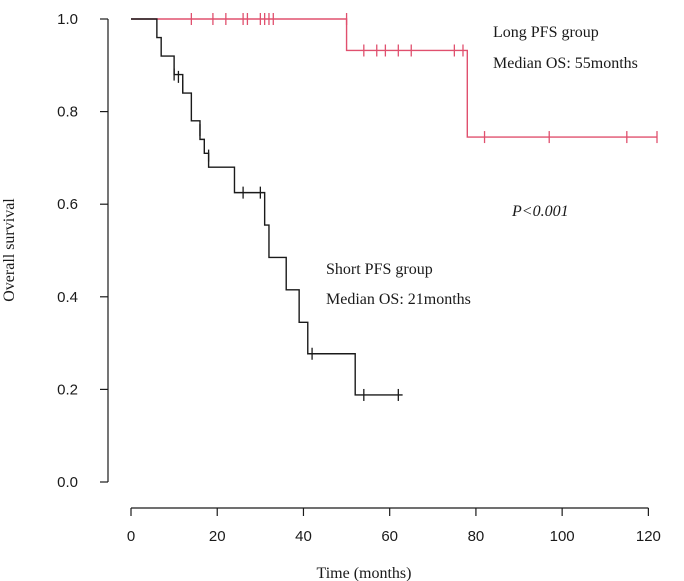 The width and height of the screenshot is (684, 581). What do you see at coordinates (67, 297) in the screenshot?
I see `y-tick-label: 0.4` at bounding box center [67, 297].